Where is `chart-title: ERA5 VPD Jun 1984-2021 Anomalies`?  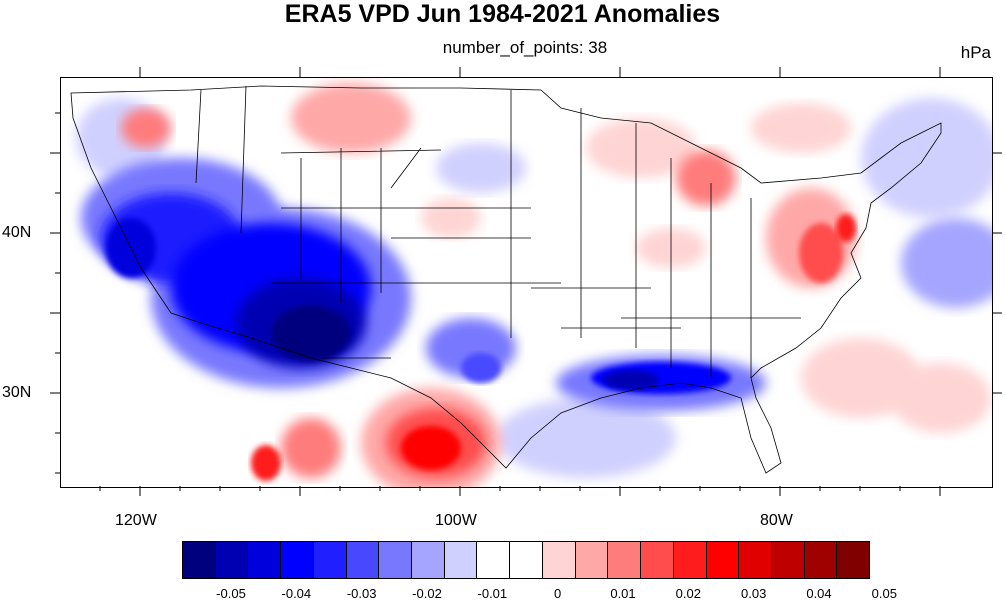
chart-title: ERA5 VPD Jun 1984-2021 Anomalies is located at coordinates (502, 14).